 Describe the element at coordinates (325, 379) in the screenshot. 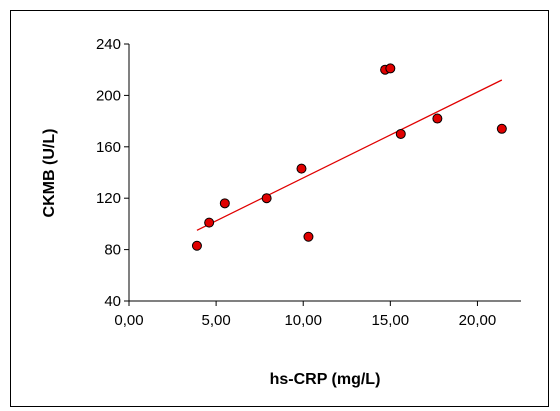

I see `x-axis-title: hs-CRP (mg/L)` at that location.